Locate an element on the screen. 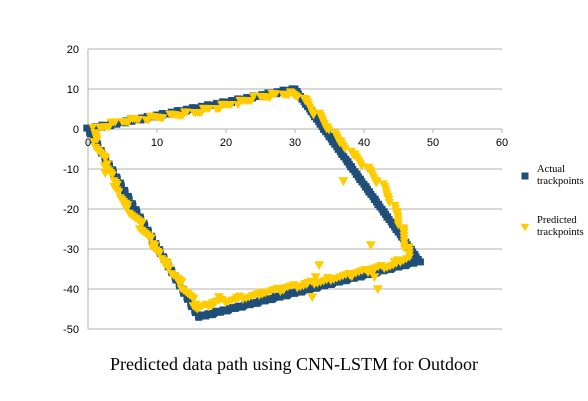  y-tick-label: 10 is located at coordinates (73, 90).